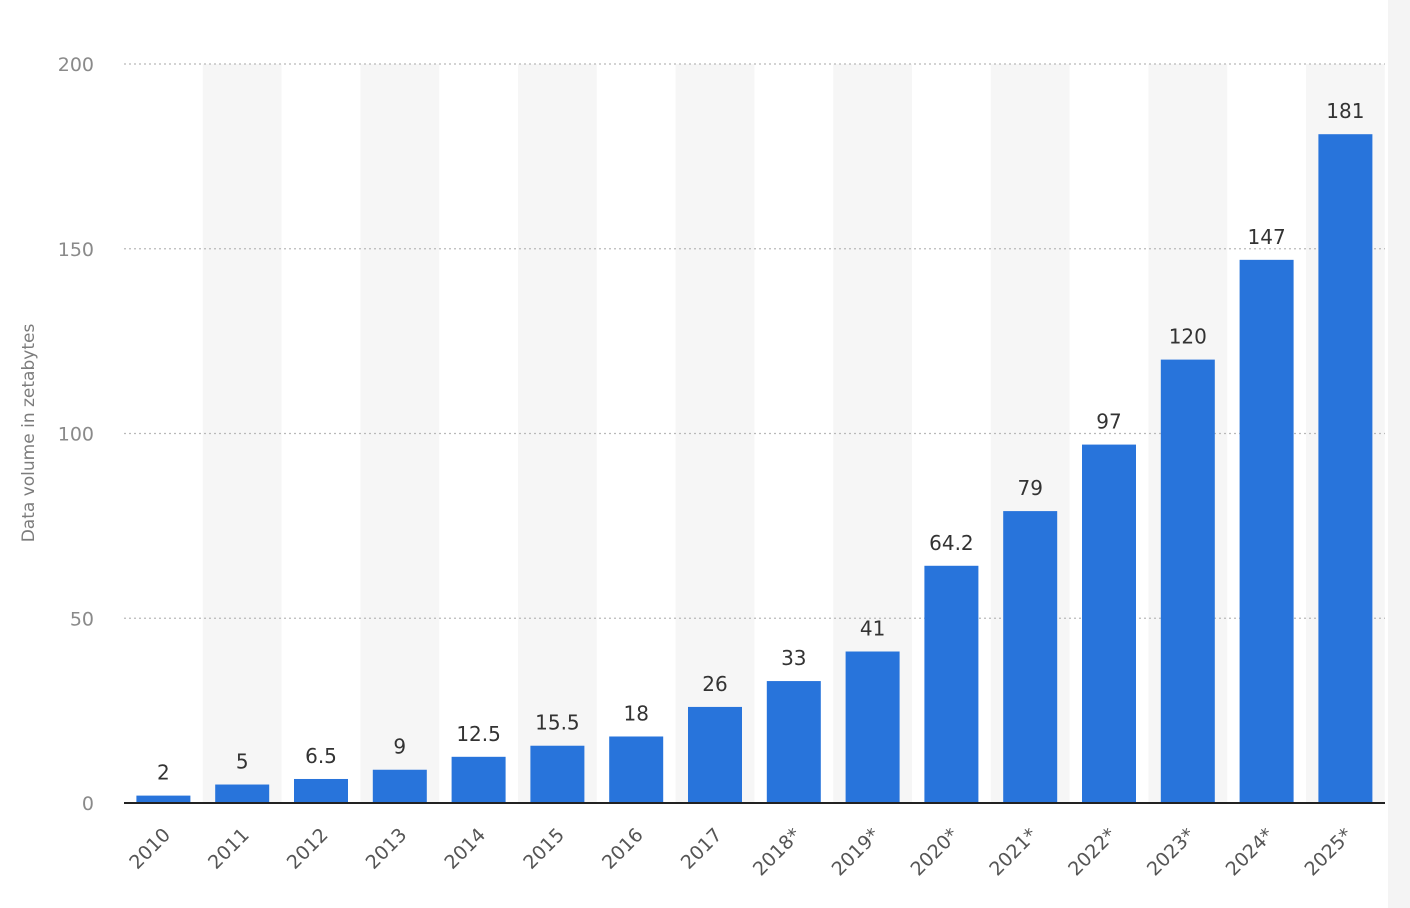 The image size is (1410, 908). I want to click on y-tick-label: 100, so click(76, 435).